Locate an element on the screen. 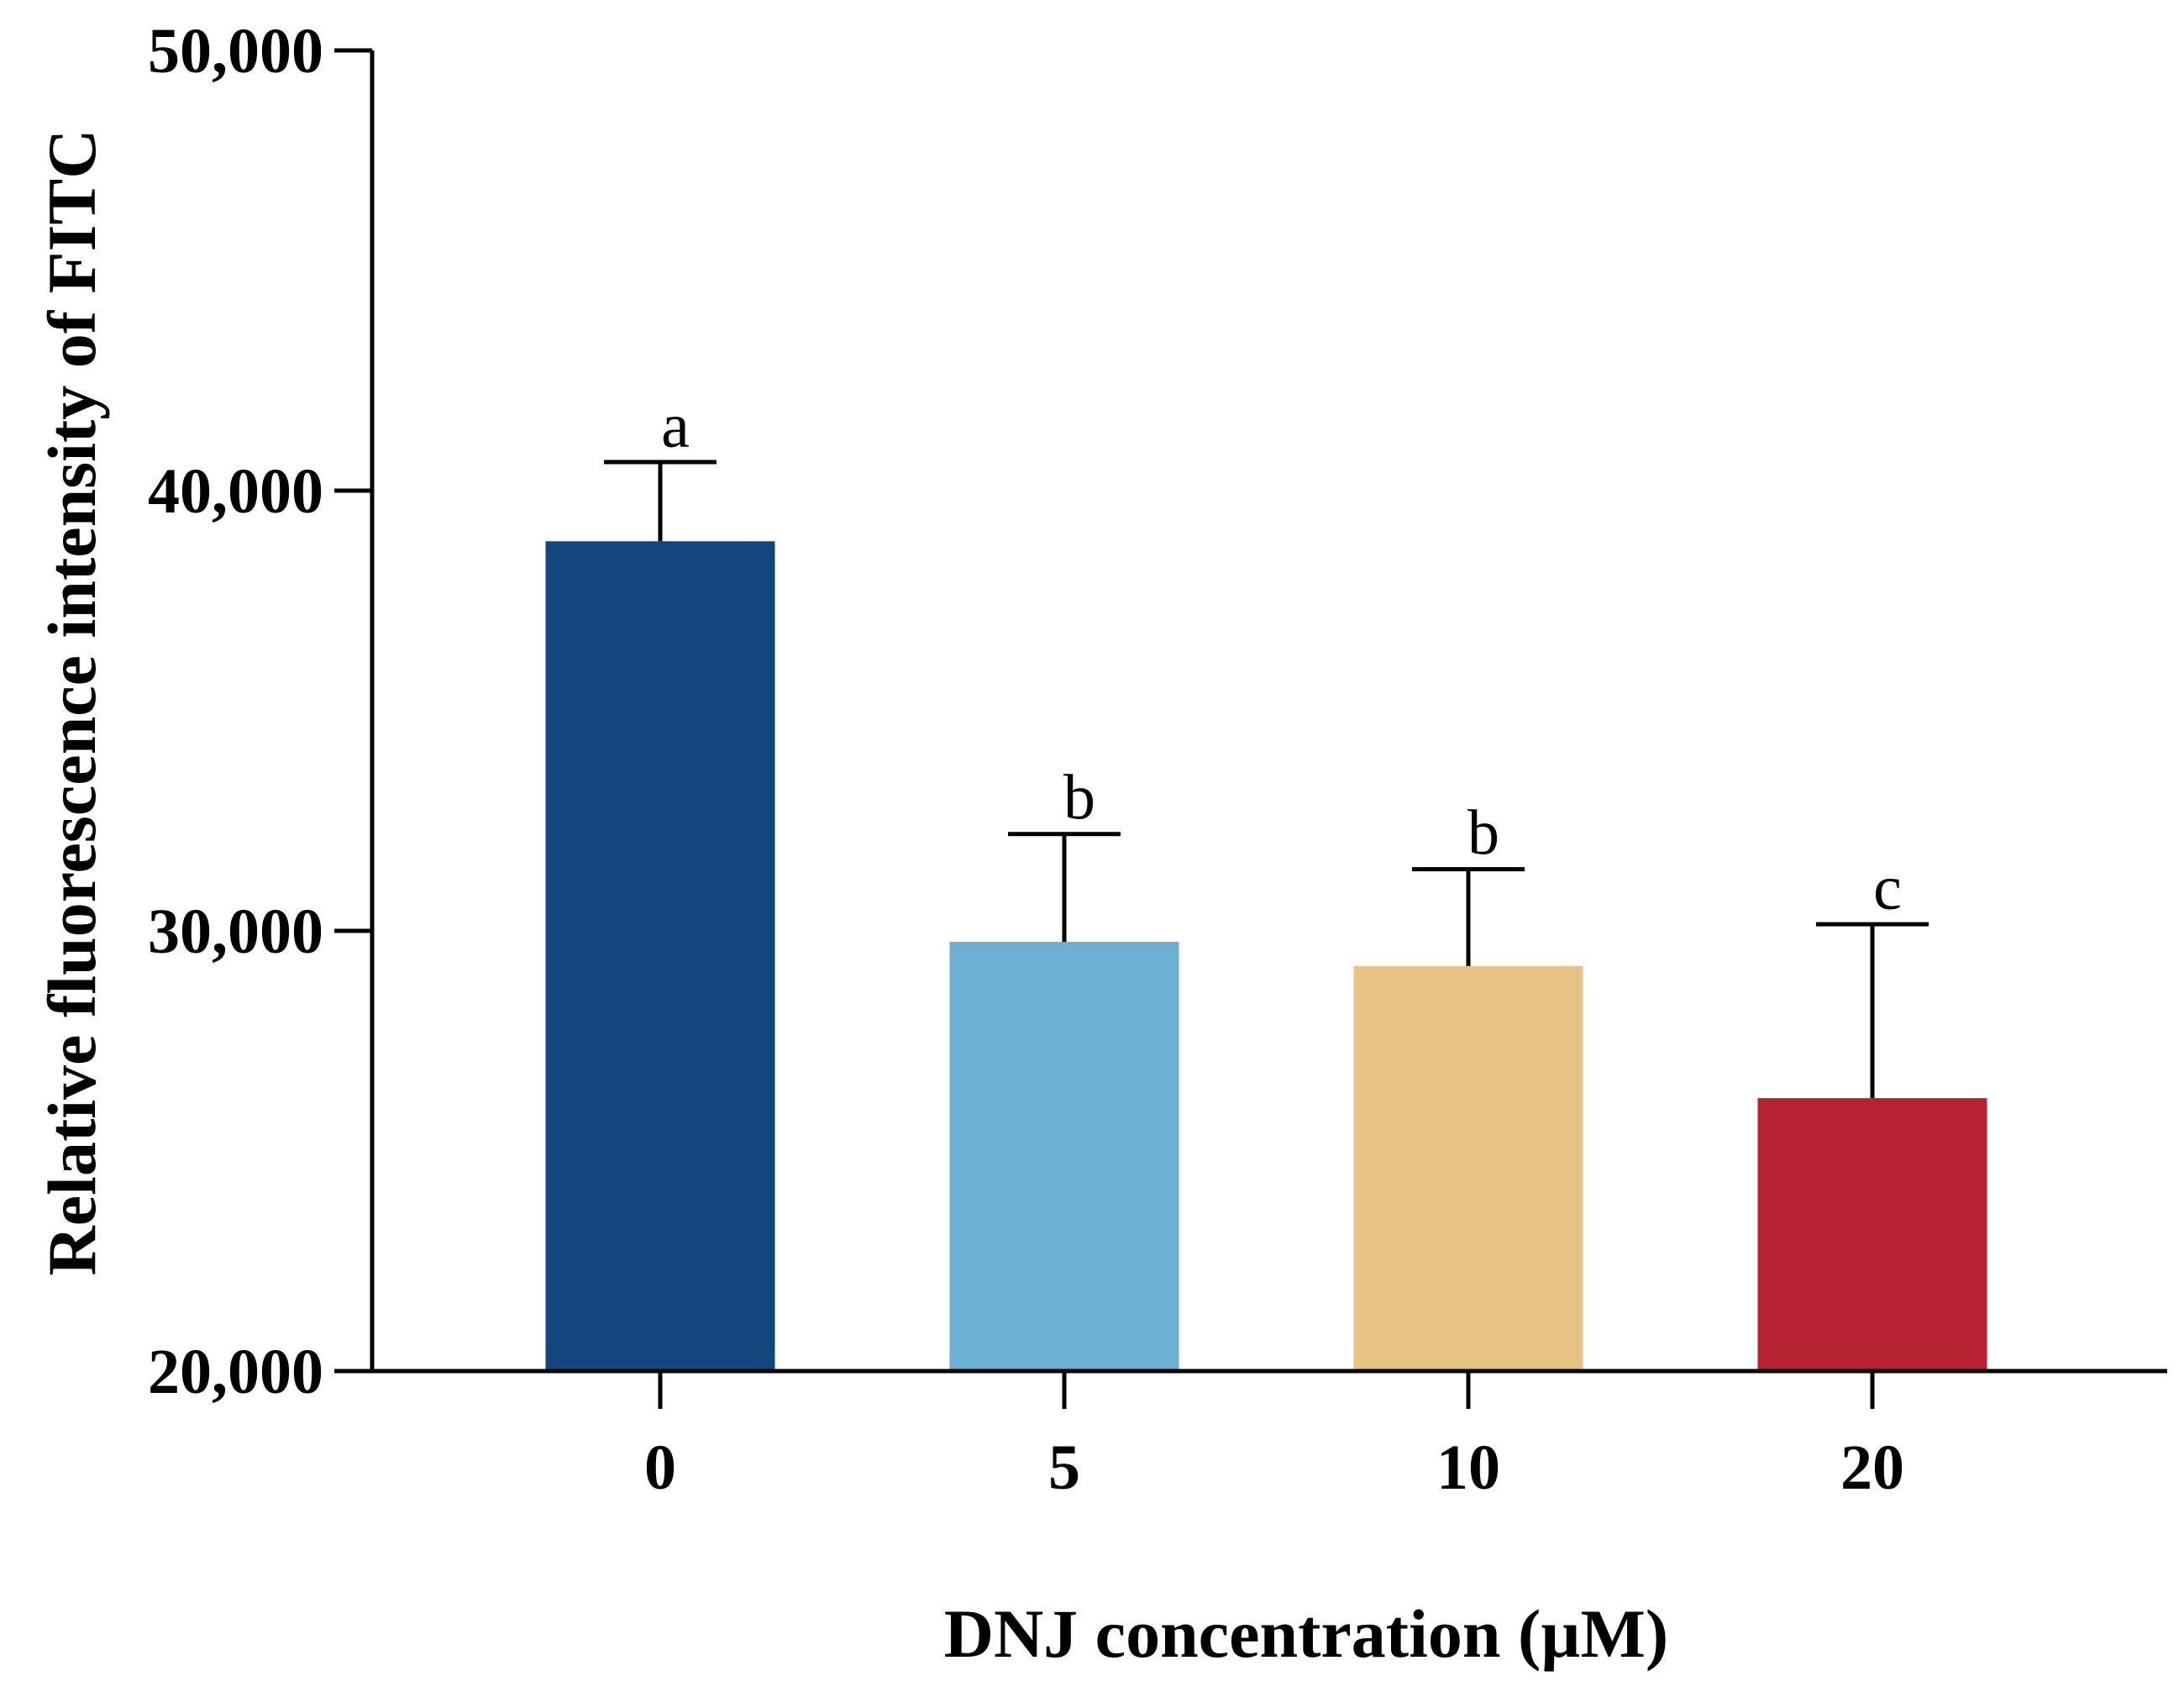 The width and height of the screenshot is (2184, 1692). significance-label-0: a is located at coordinates (675, 426).